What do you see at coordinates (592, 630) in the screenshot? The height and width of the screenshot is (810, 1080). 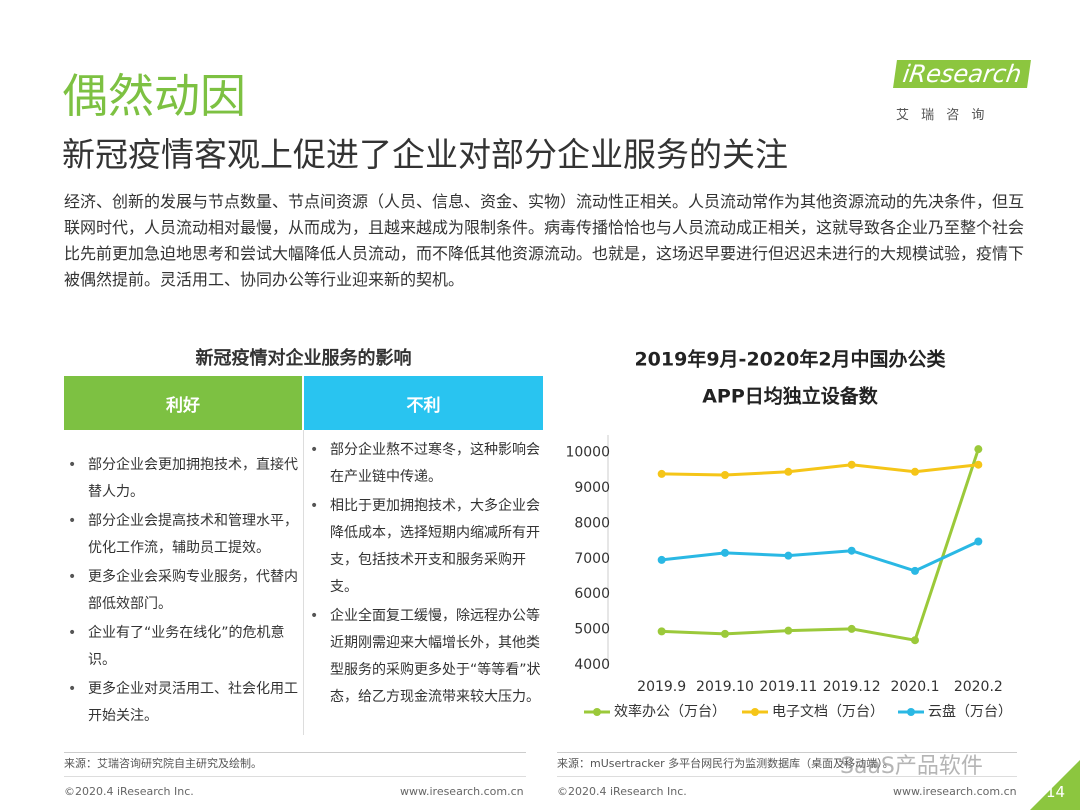 I see `y-tick-label: 5000` at bounding box center [592, 630].